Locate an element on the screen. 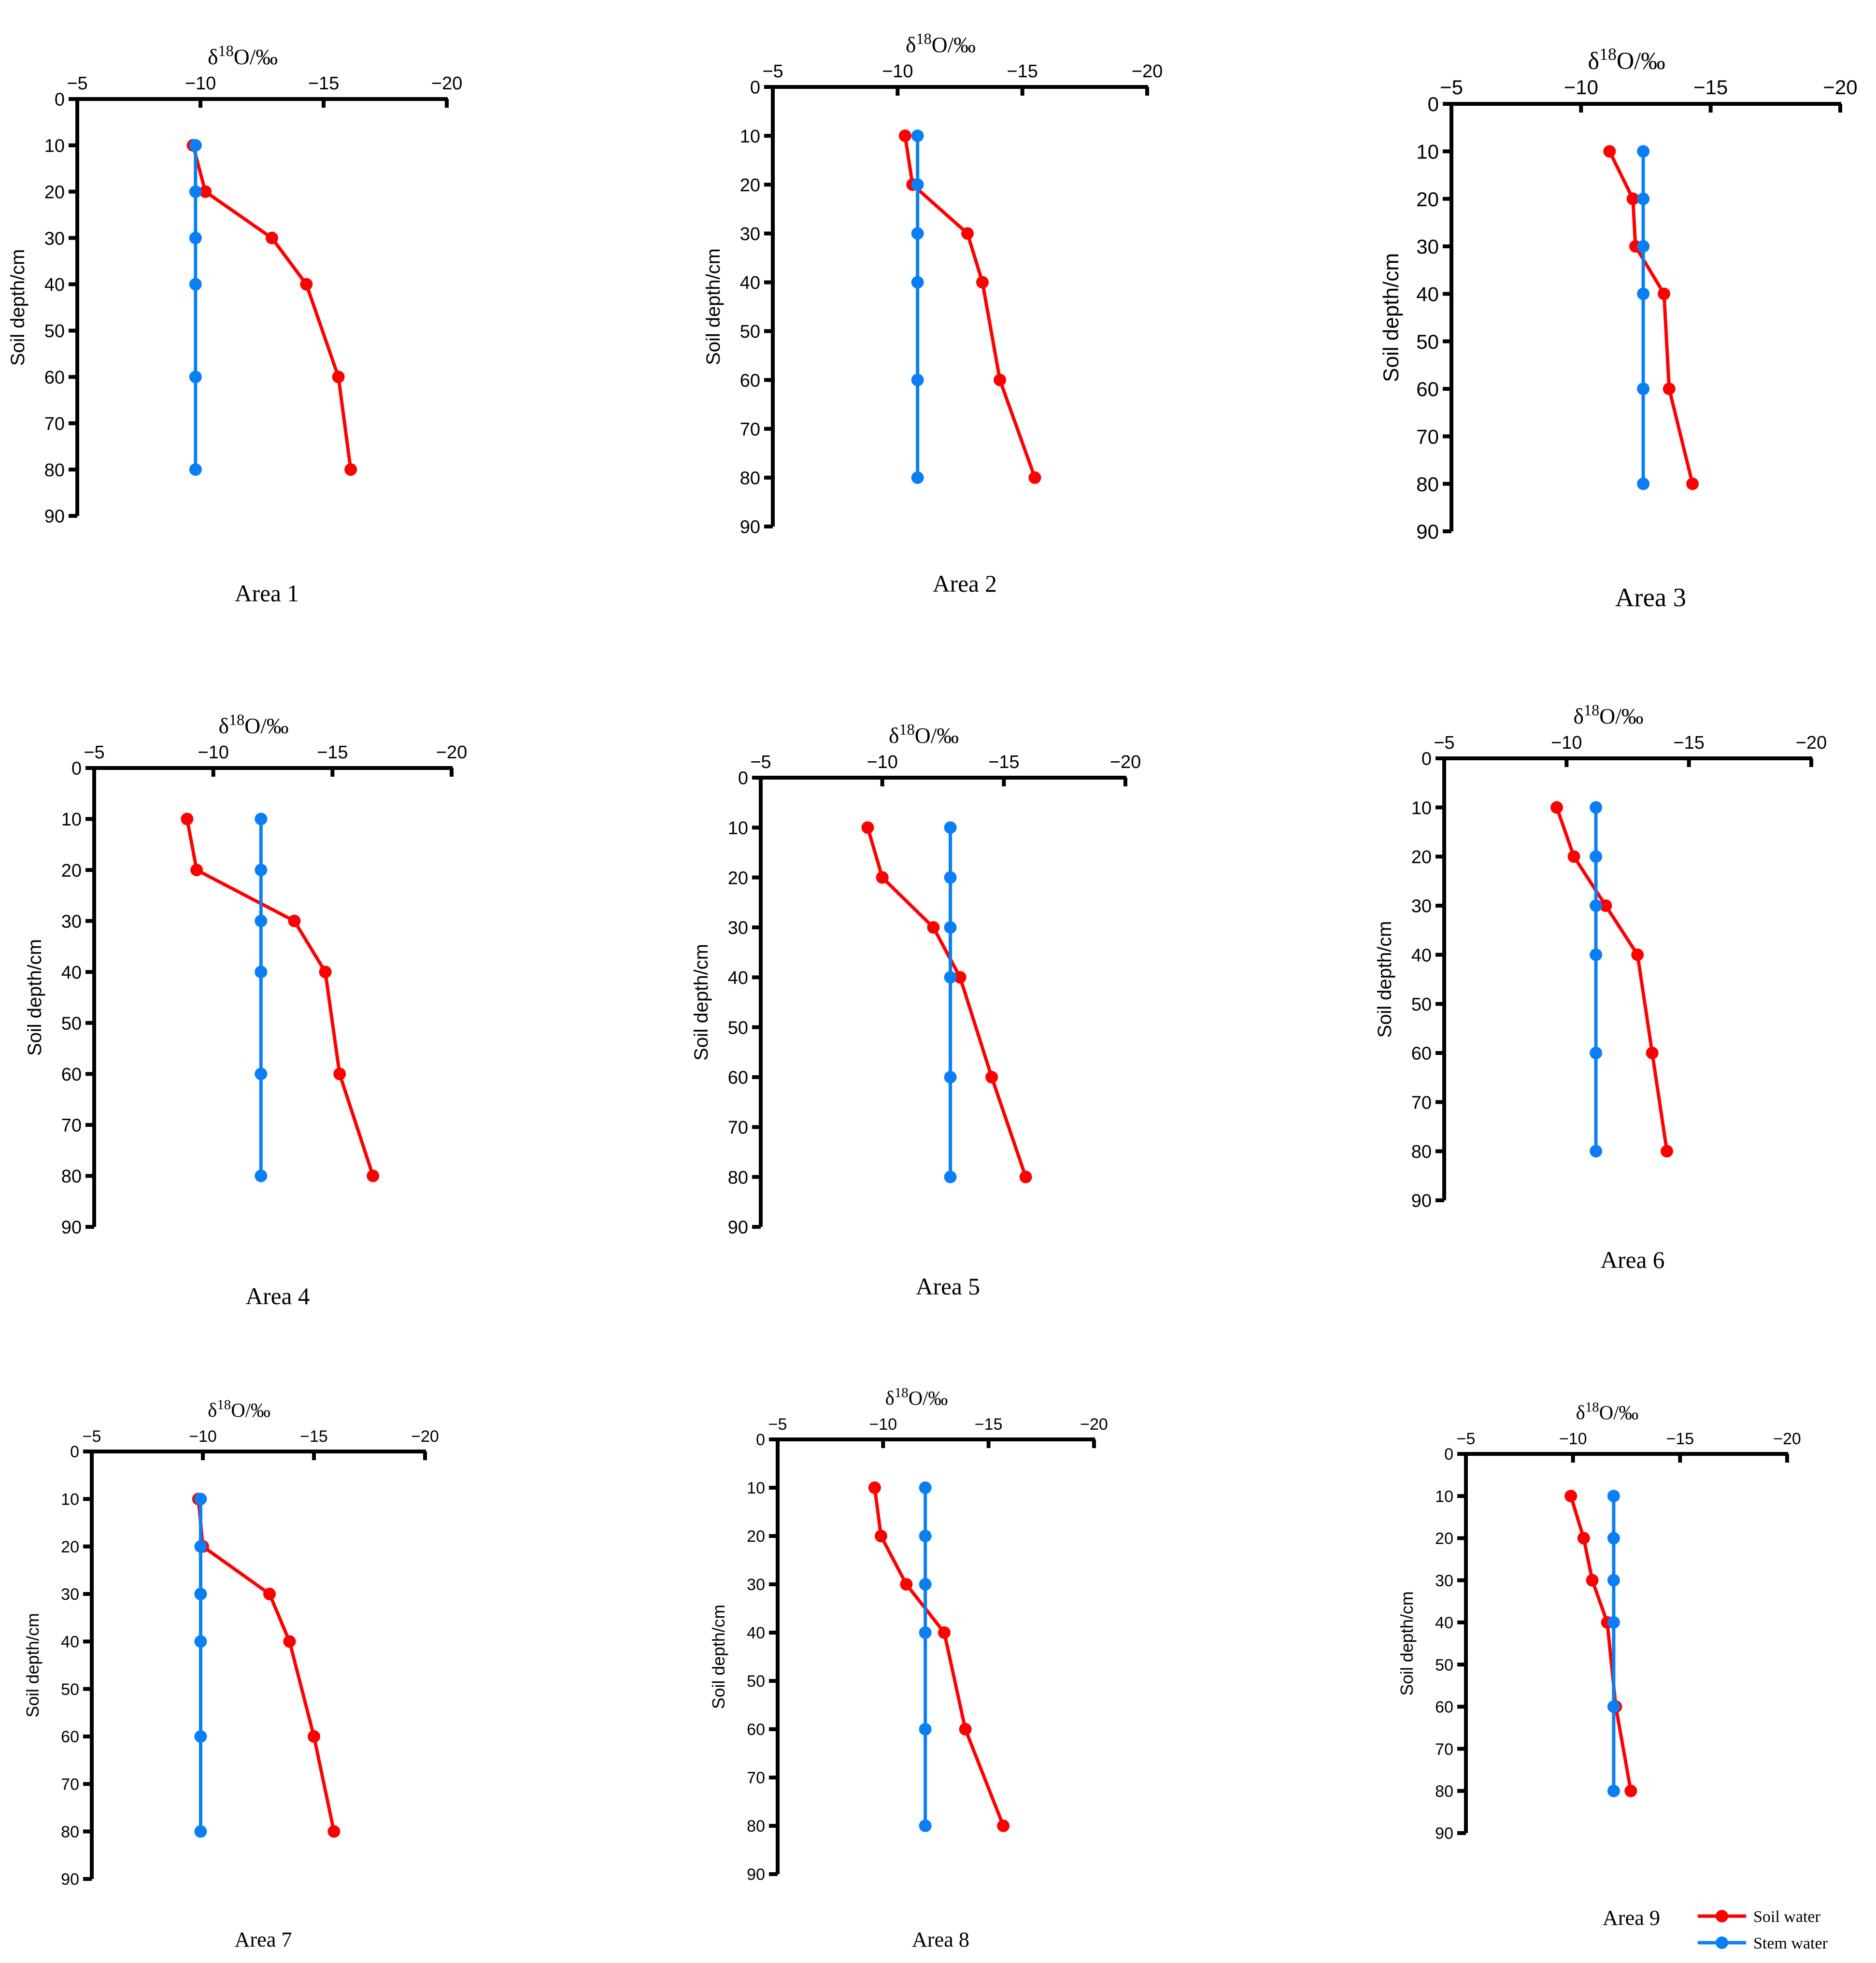 Image resolution: width=1876 pixels, height=1963 pixels. legend-marker-stem-water is located at coordinates (1722, 1942).